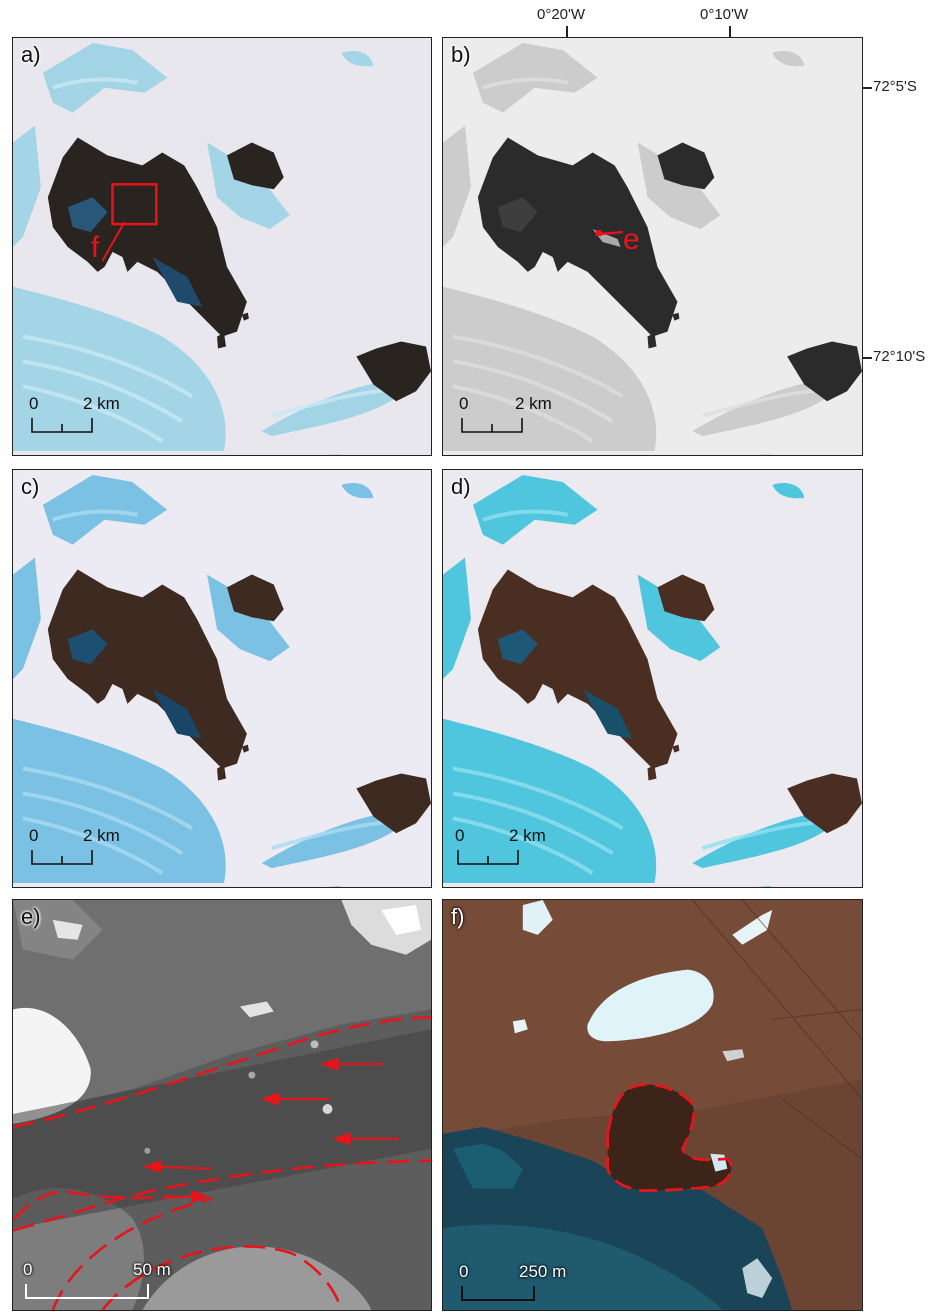 This screenshot has width=936, height=1312. I want to click on panel-d-satellite-image, so click(652, 678).